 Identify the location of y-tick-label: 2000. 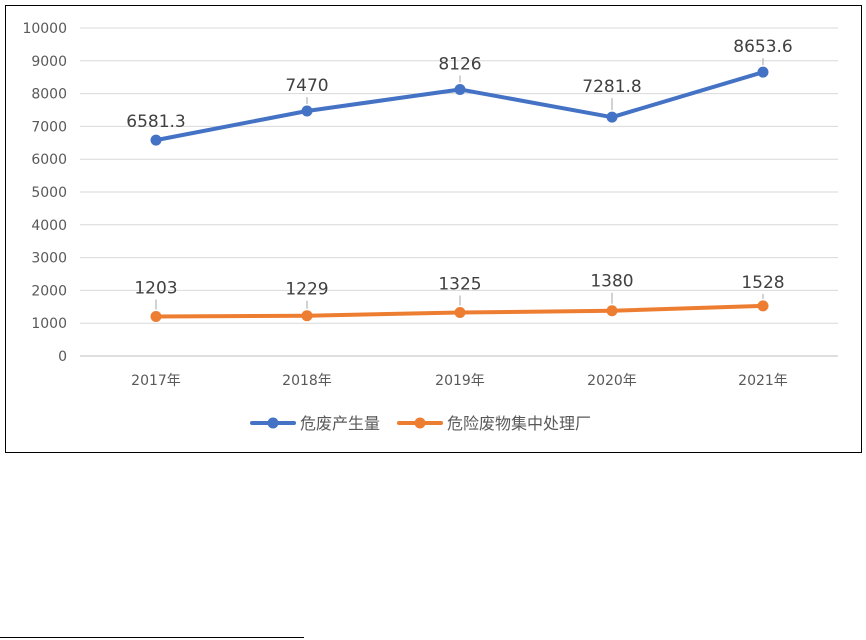
(49, 291).